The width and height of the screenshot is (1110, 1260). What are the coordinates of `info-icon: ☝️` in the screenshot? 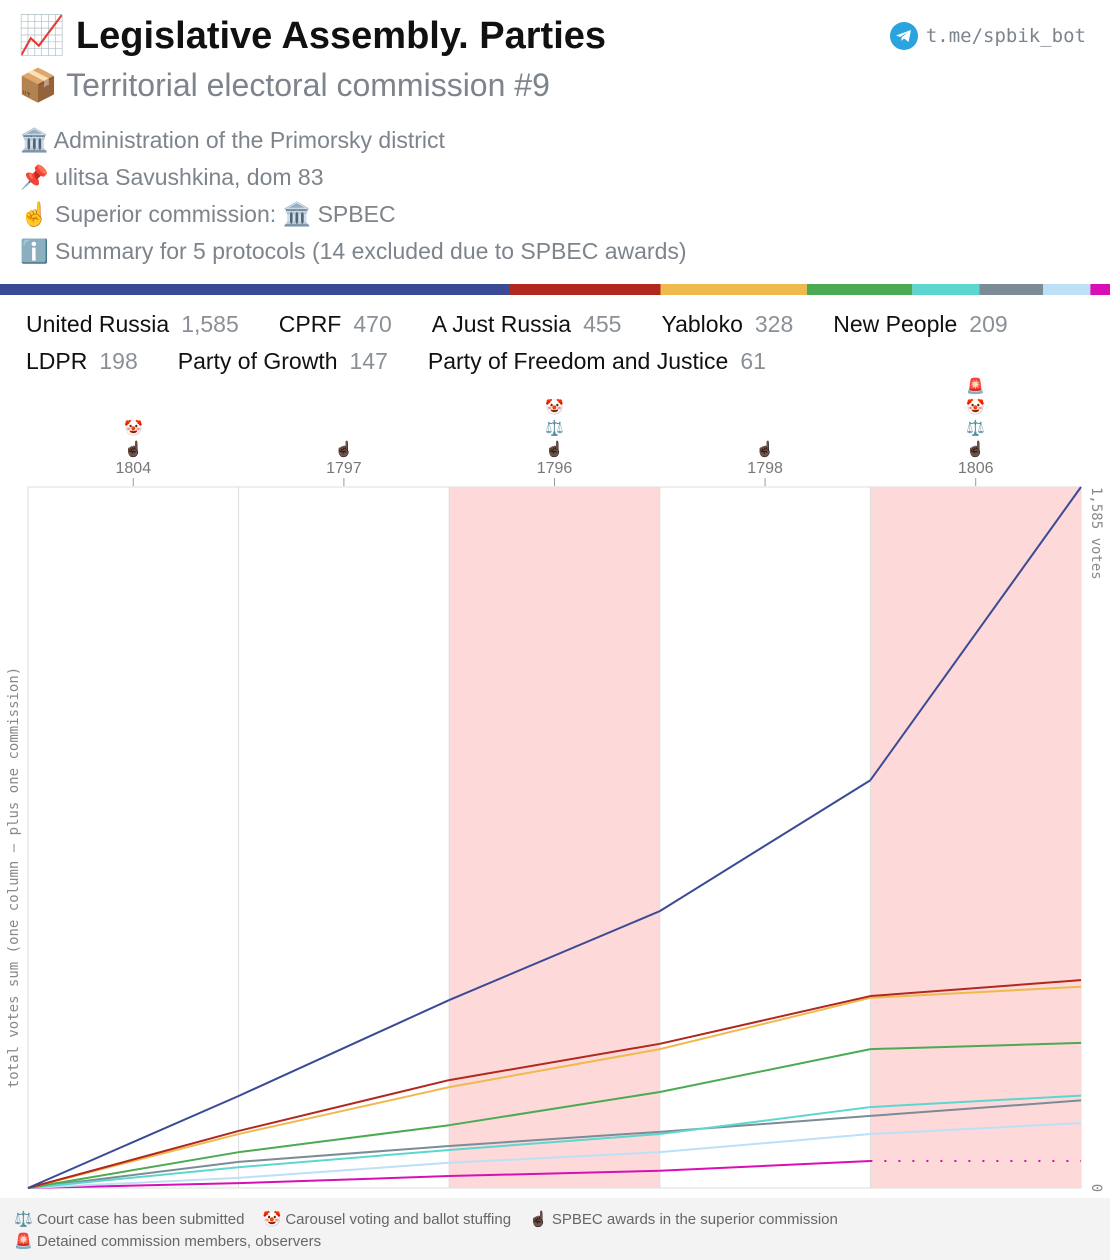 It's located at (34, 214).